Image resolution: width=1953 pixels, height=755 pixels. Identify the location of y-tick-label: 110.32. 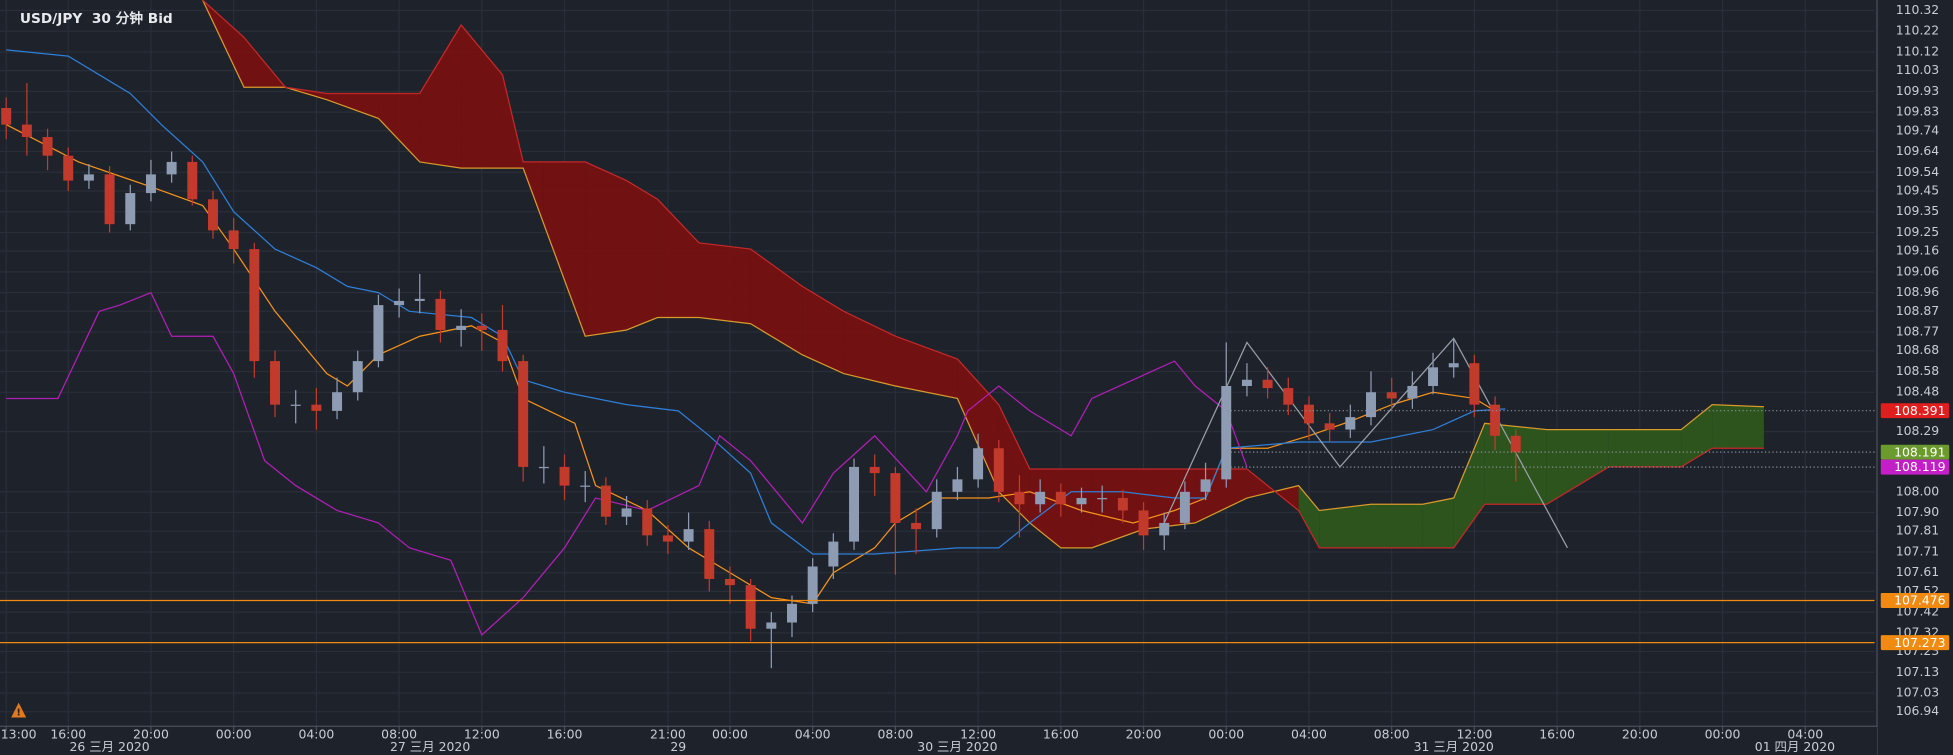
(1918, 9).